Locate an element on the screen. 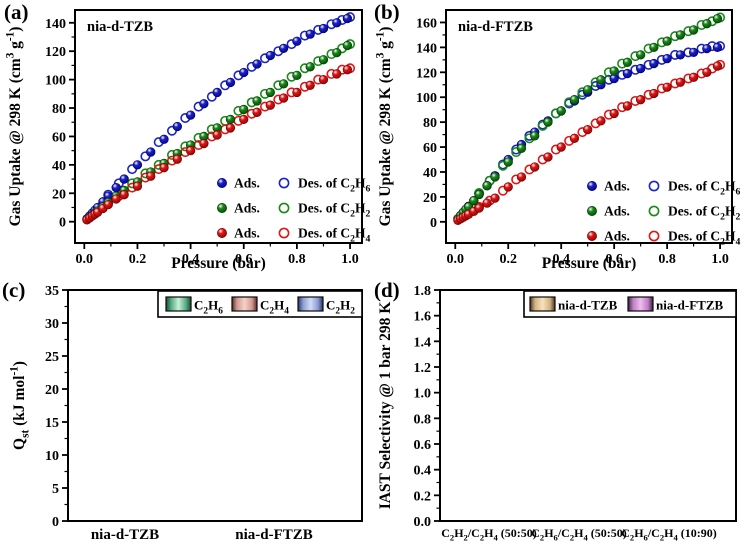  svg-text: 160 is located at coordinates (426, 23).